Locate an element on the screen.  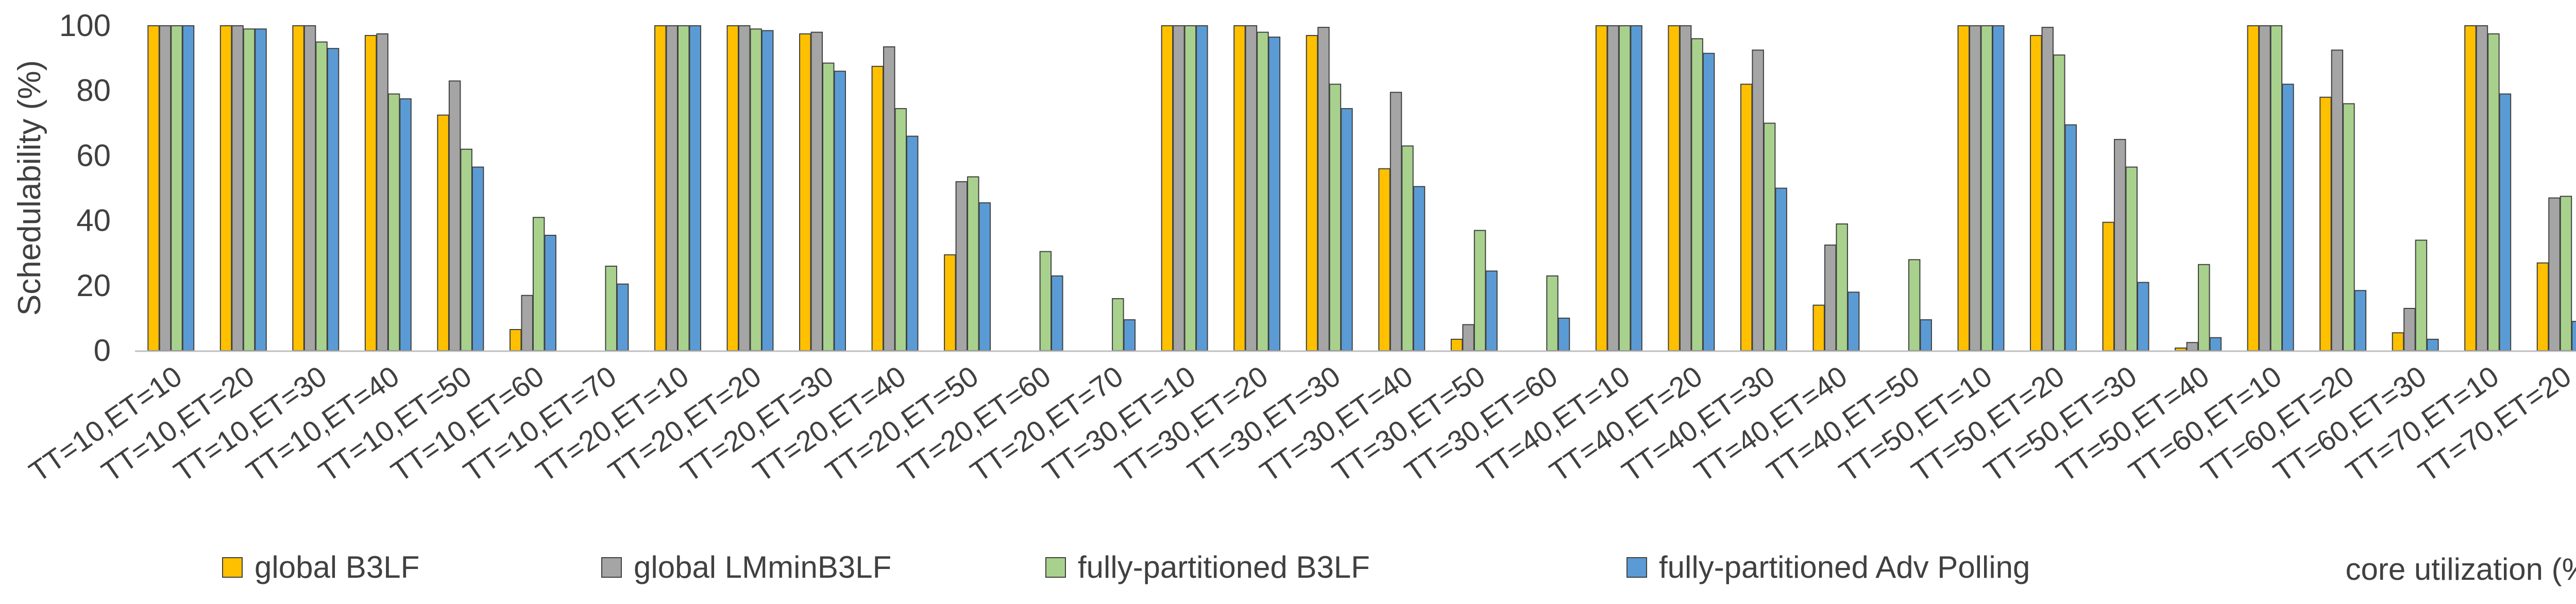
y-axis-title-group: Schedulability (%) is located at coordinates (29, 188).